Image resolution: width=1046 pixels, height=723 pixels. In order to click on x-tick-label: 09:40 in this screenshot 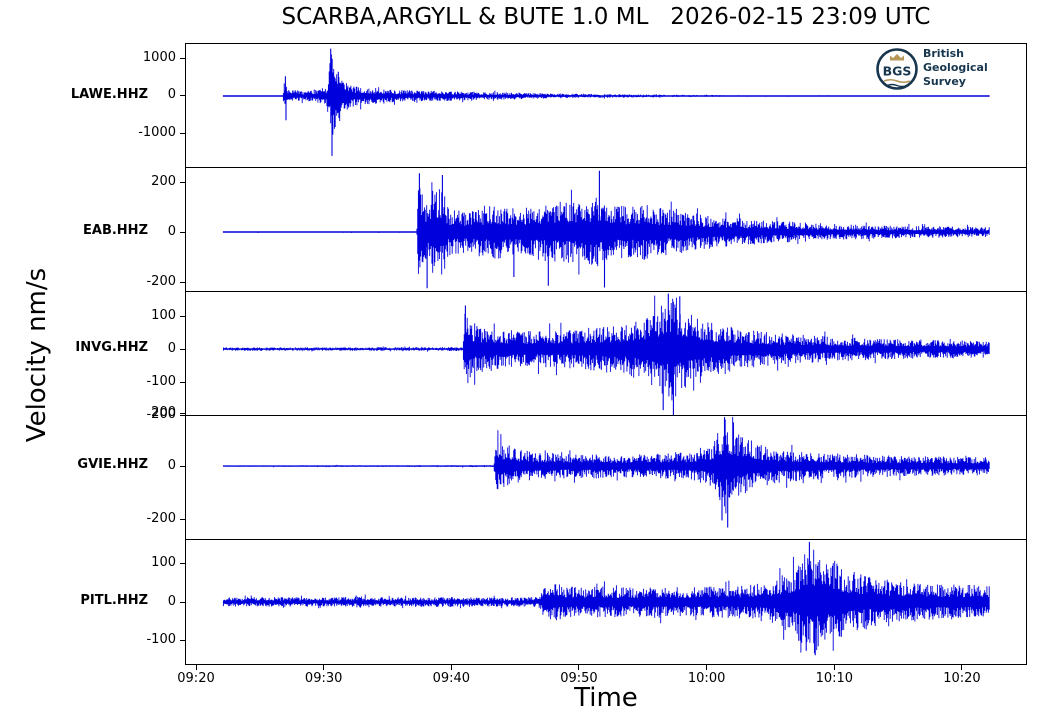, I will do `click(451, 678)`.